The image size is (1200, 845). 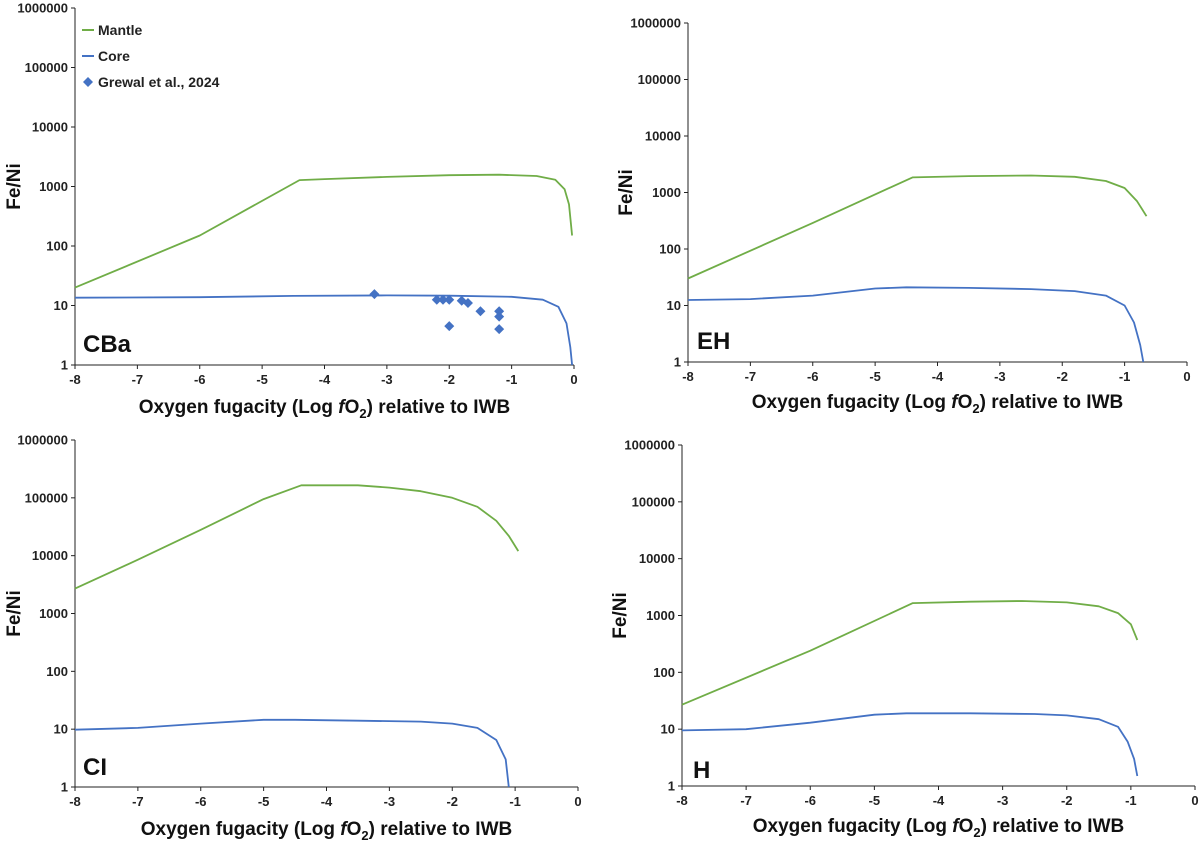 I want to click on legend-mantle-label: Mantle, so click(x=120, y=30).